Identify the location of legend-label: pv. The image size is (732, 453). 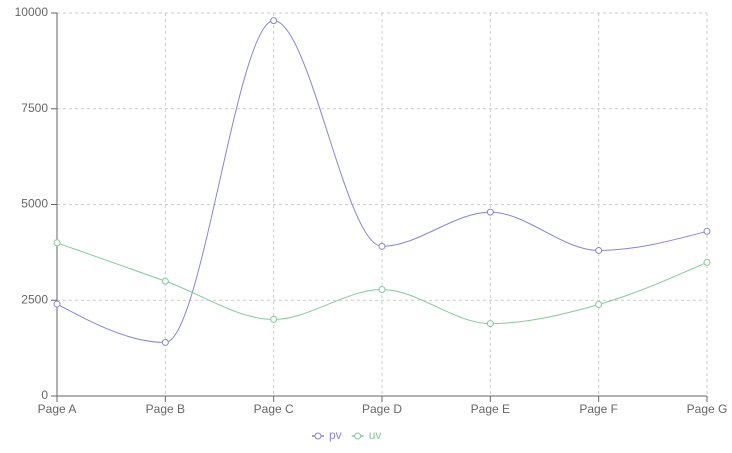
(335, 435).